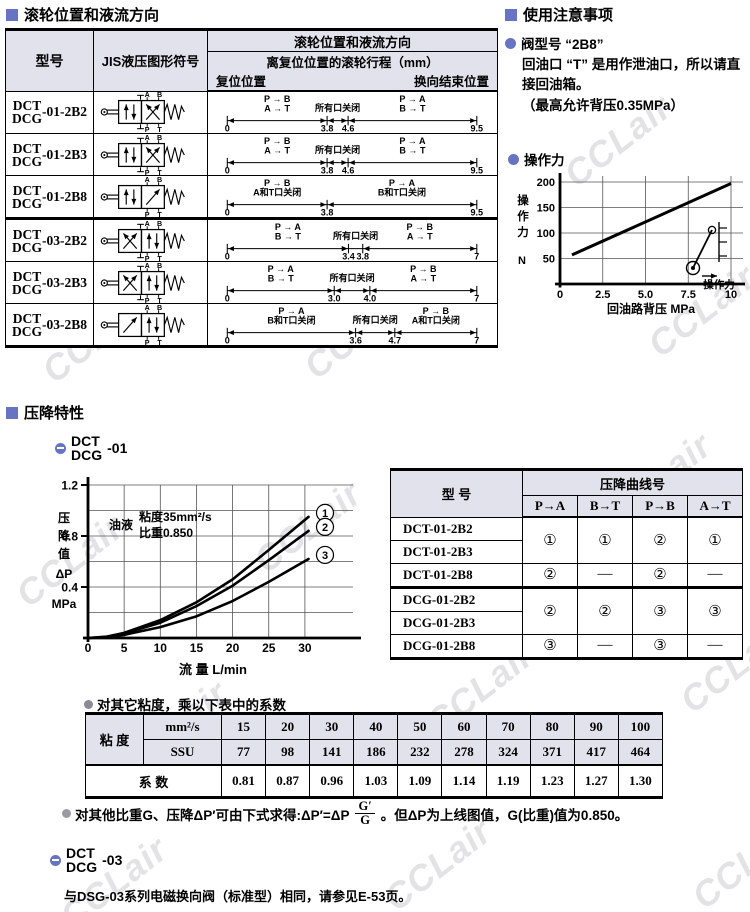  What do you see at coordinates (175, 516) in the screenshot?
I see `svg-text: 粘度35mm²/s` at bounding box center [175, 516].